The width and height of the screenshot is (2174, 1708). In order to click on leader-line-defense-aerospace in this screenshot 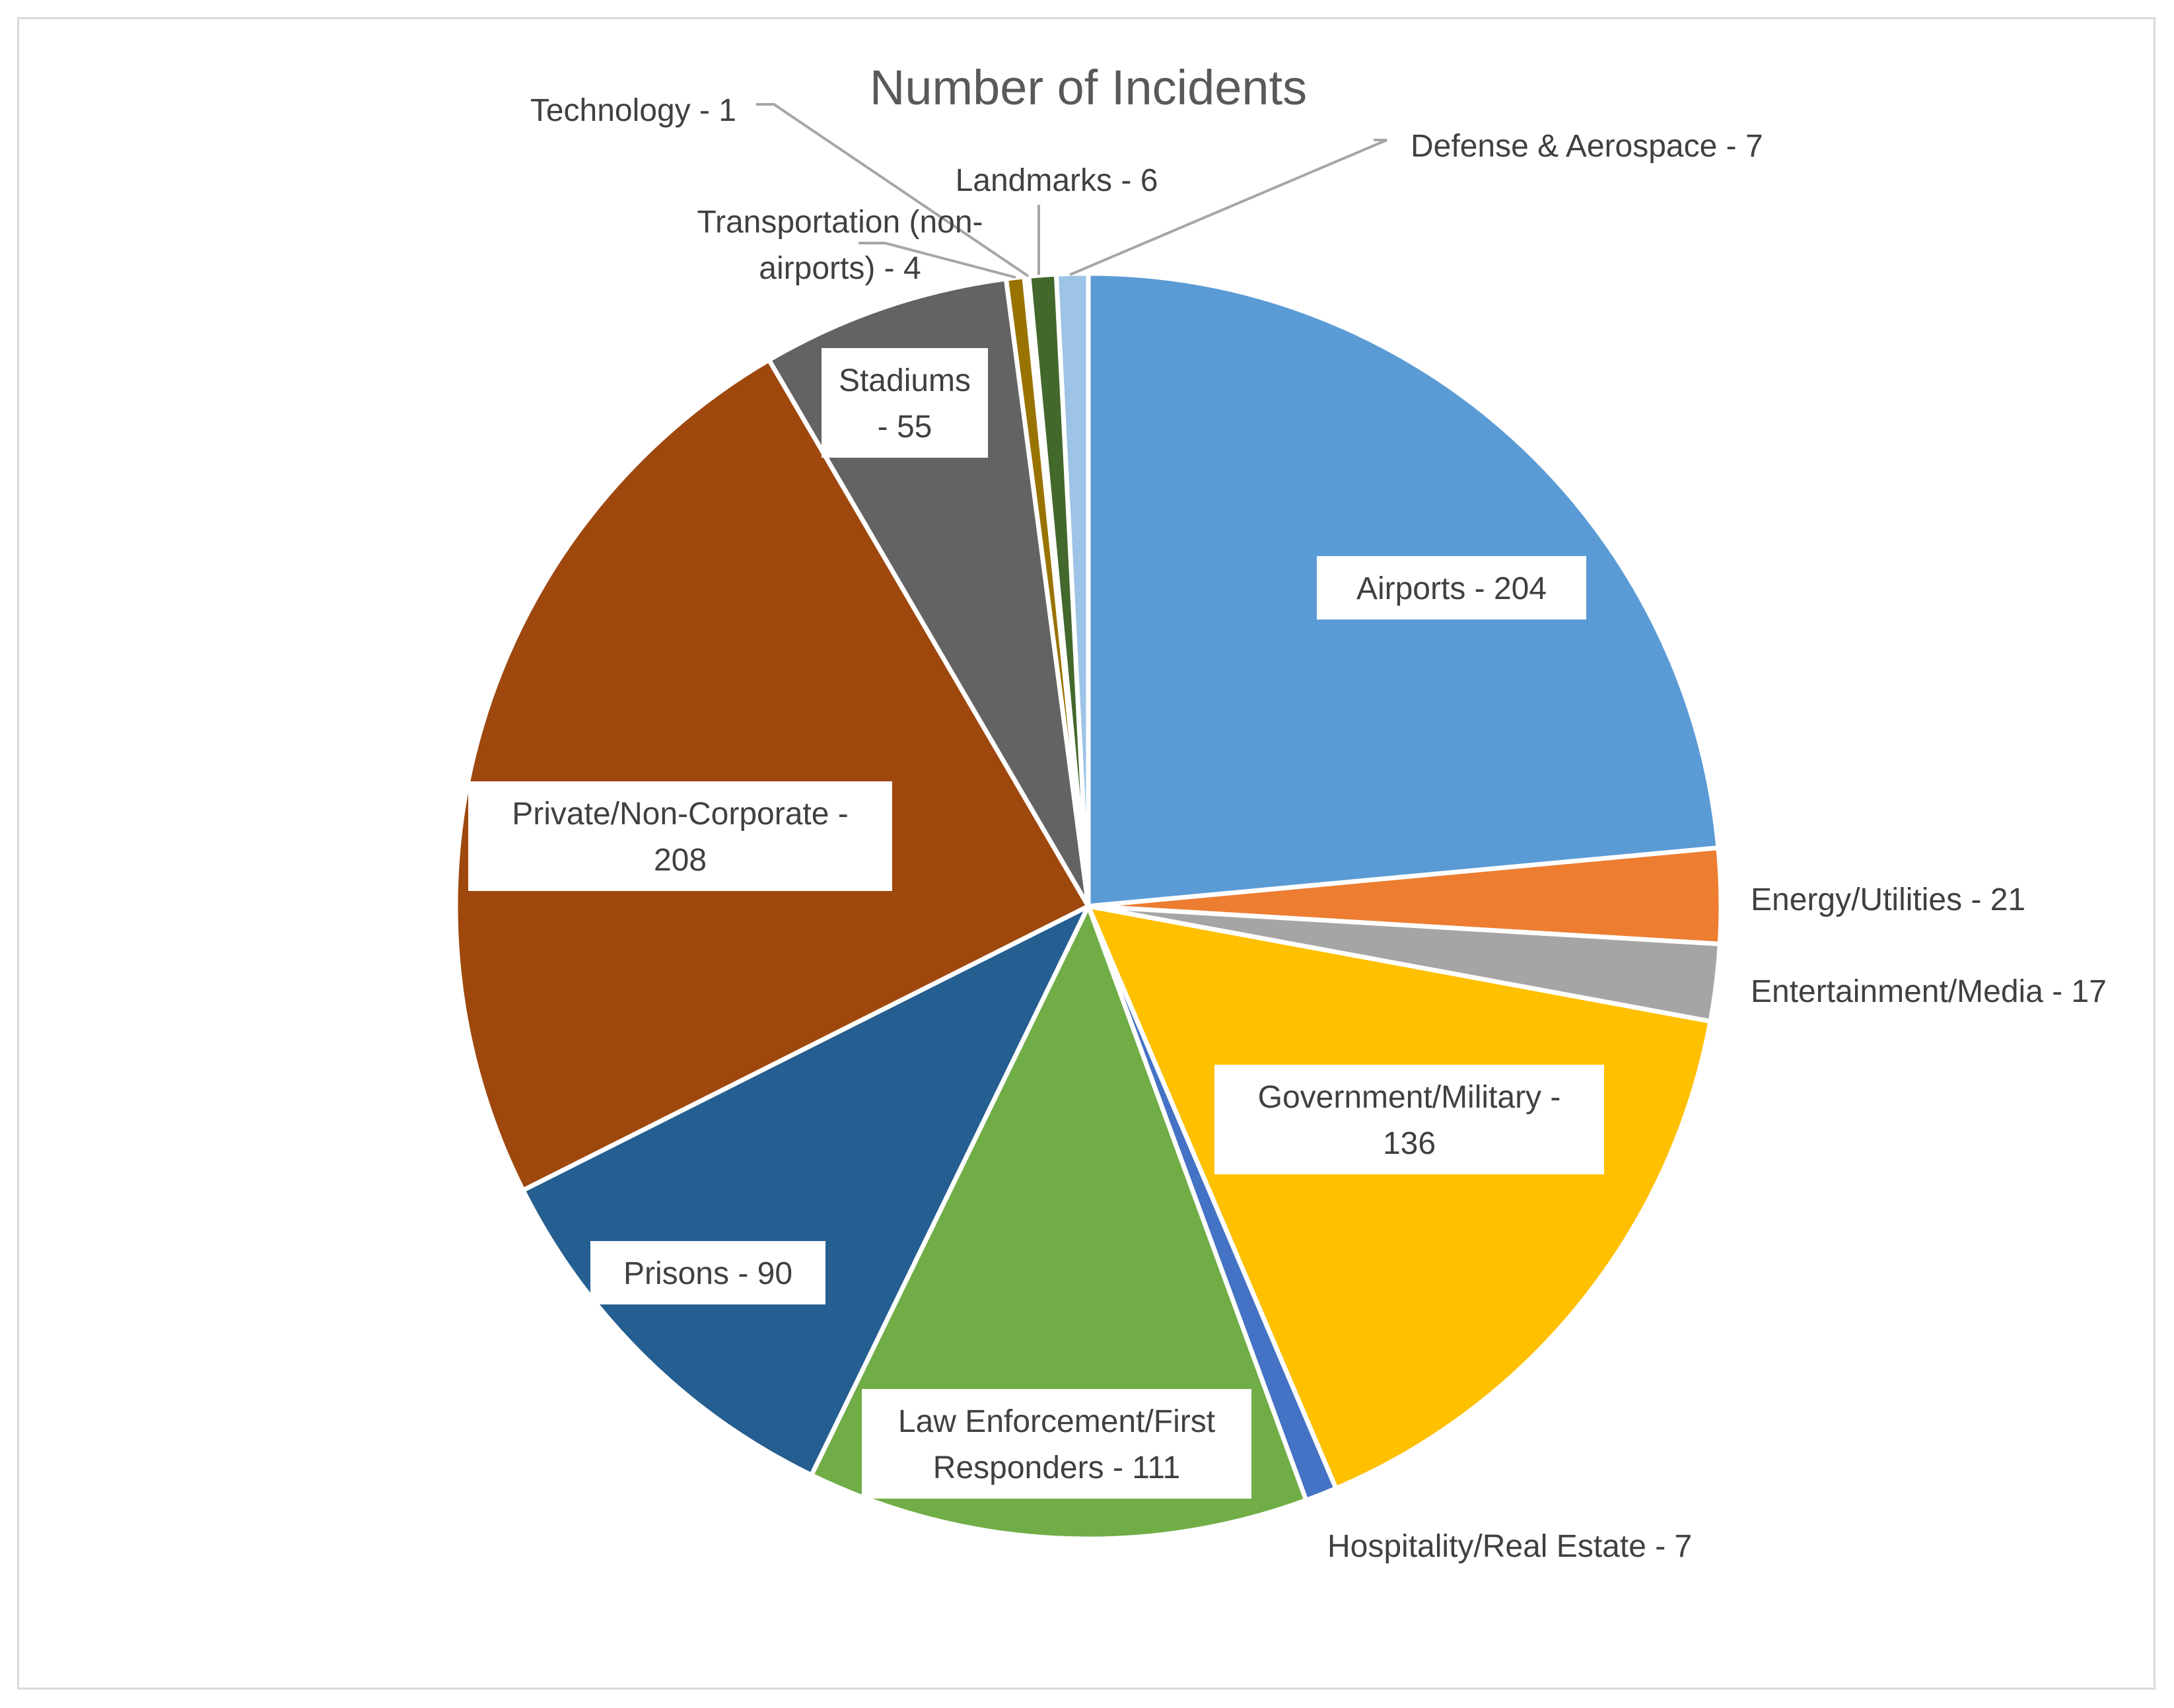, I will do `click(1228, 208)`.